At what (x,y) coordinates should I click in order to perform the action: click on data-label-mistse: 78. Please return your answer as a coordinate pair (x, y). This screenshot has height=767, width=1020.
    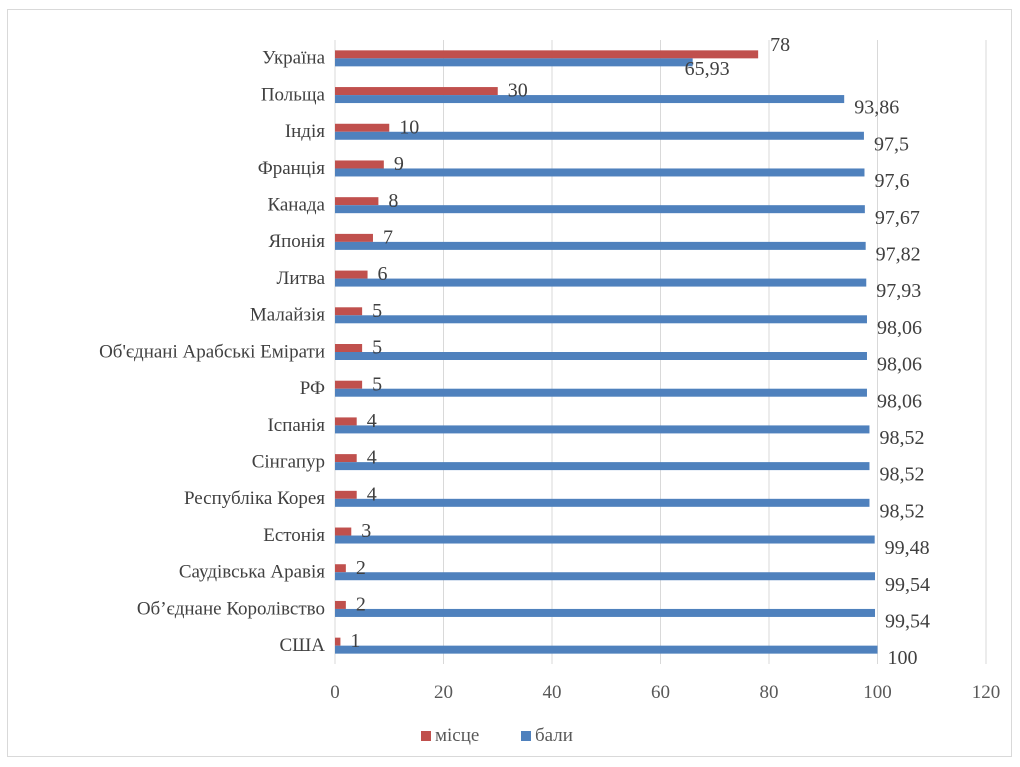
    Looking at the image, I should click on (780, 45).